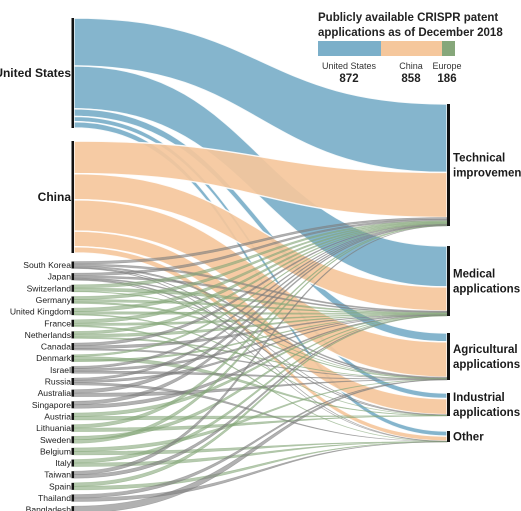 The width and height of the screenshot is (521, 511). What do you see at coordinates (485, 350) in the screenshot?
I see `target-label-agricultural-applications-line1: Agricultural` at bounding box center [485, 350].